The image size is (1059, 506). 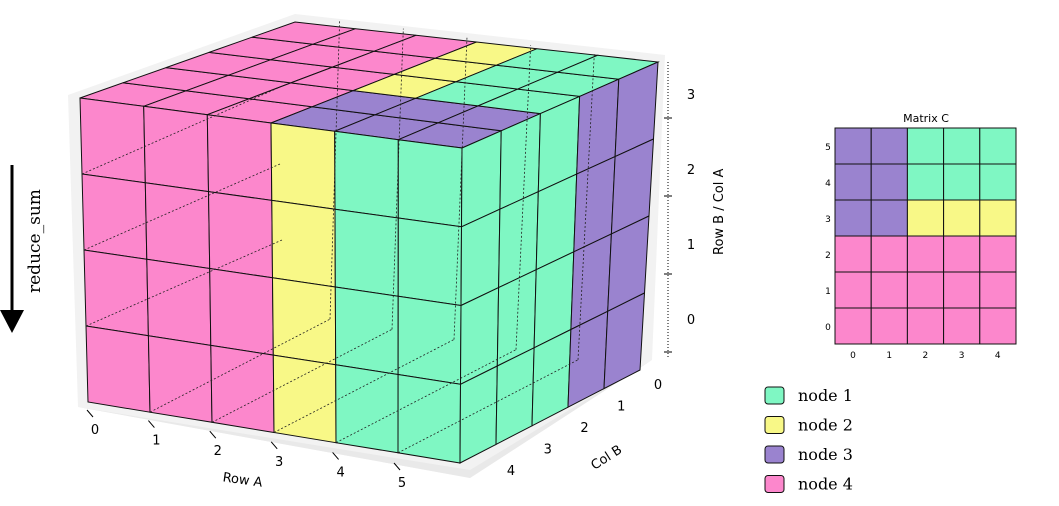 I want to click on matrix-c-y-tick: 5, so click(x=828, y=148).